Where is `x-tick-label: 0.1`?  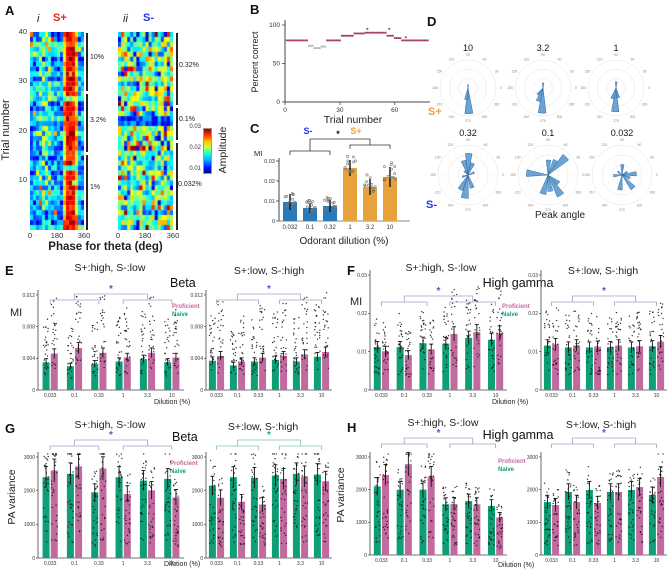
x-tick-label: 0.1 is located at coordinates (310, 228).